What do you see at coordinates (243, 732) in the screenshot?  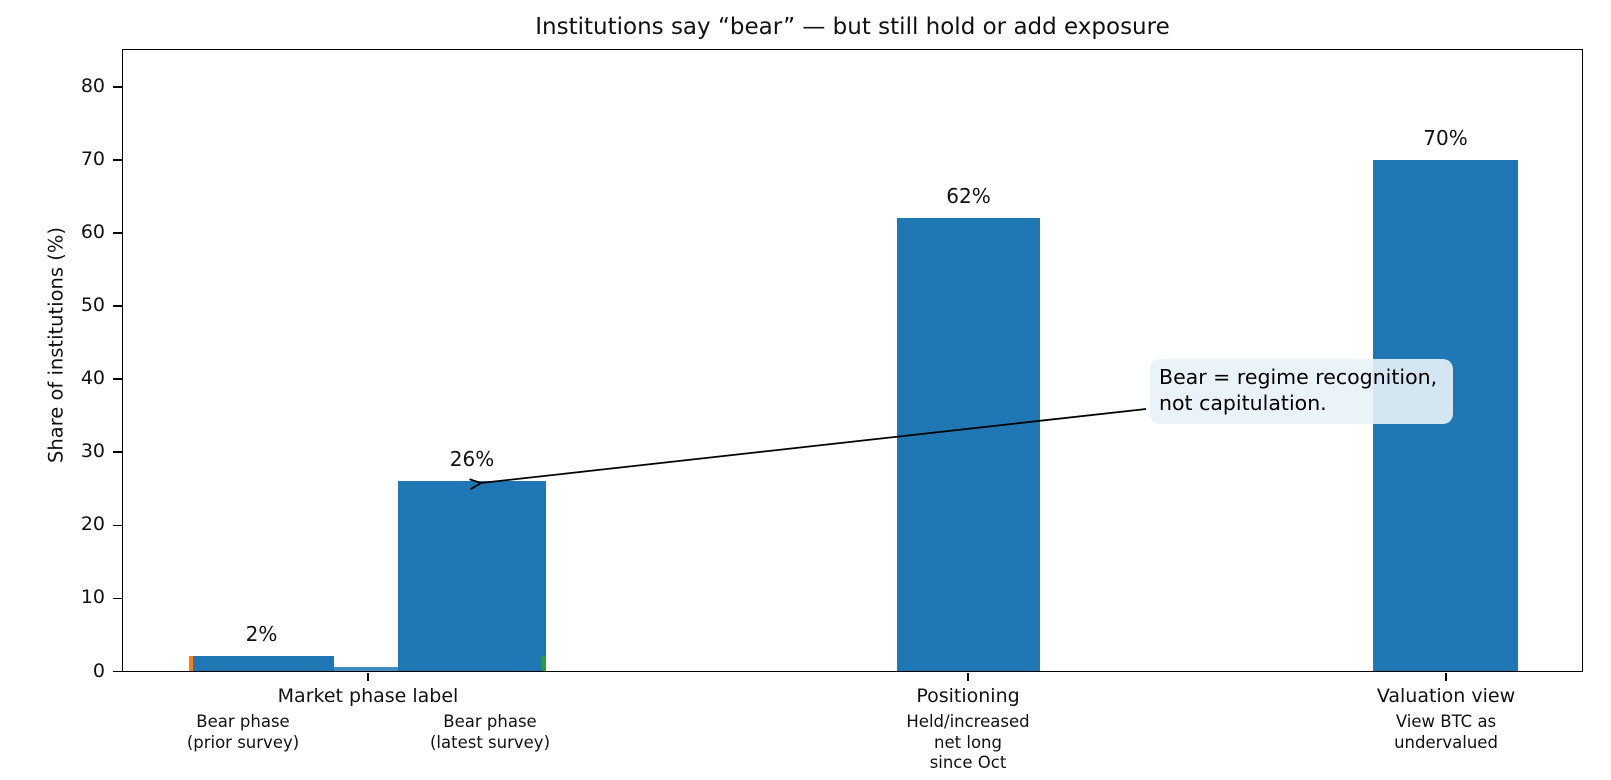 I see `x-sublabel: Bear phase (prior survey)` at bounding box center [243, 732].